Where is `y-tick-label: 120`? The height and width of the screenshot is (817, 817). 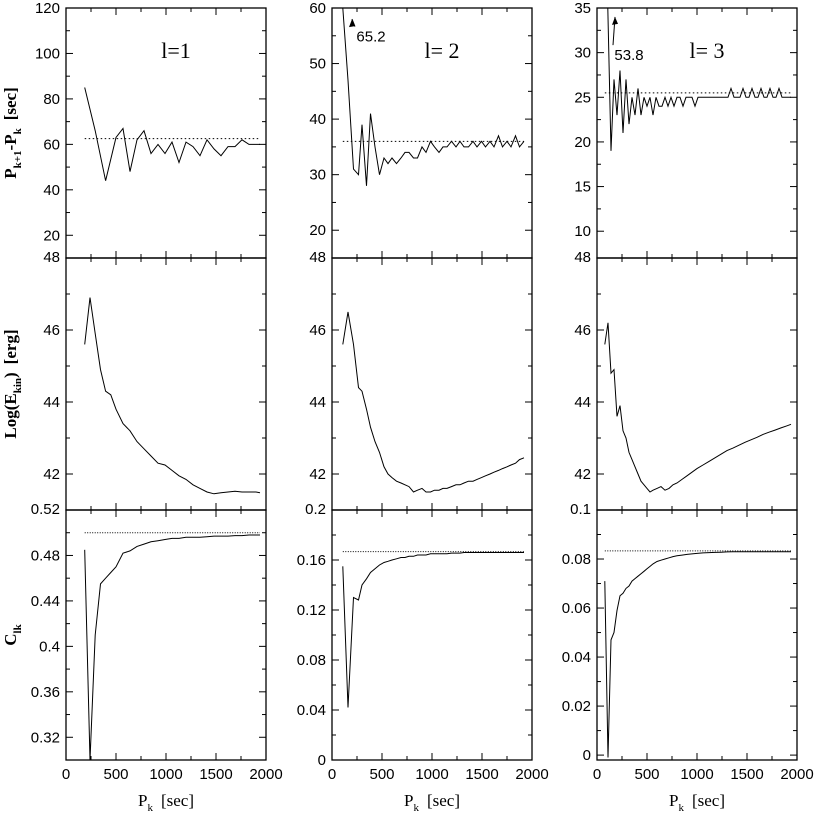
y-tick-label: 120 is located at coordinates (47, 8).